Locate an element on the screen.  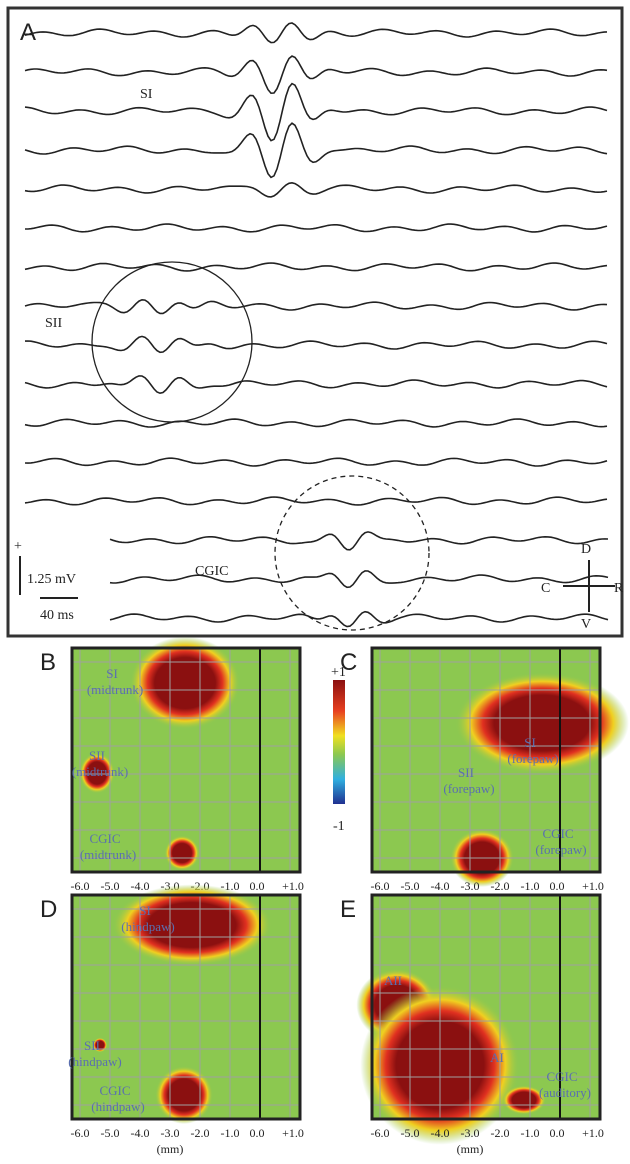
region-label: AI is located at coordinates (497, 1057).